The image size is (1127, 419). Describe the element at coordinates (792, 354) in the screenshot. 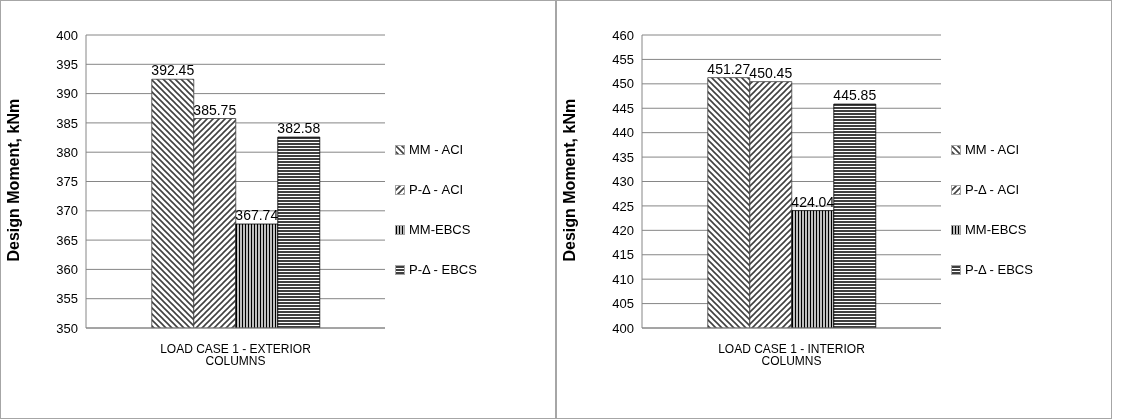

I see `x-tick-label: LOAD CASE 1 - INTERIOR COLUMNS` at that location.